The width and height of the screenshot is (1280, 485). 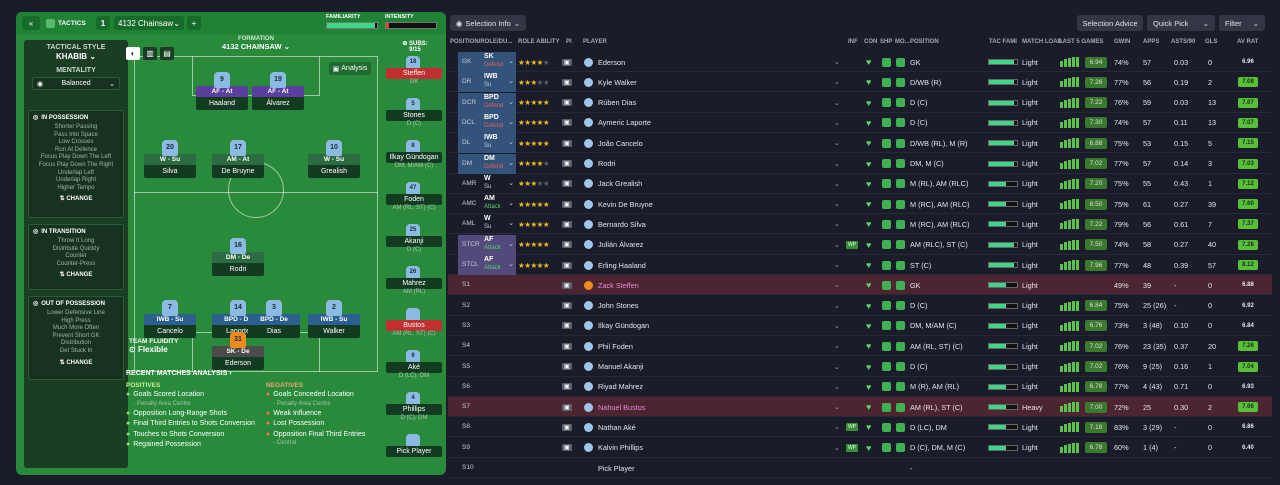 I want to click on player-name: Aymeric Laporte, so click(x=624, y=123).